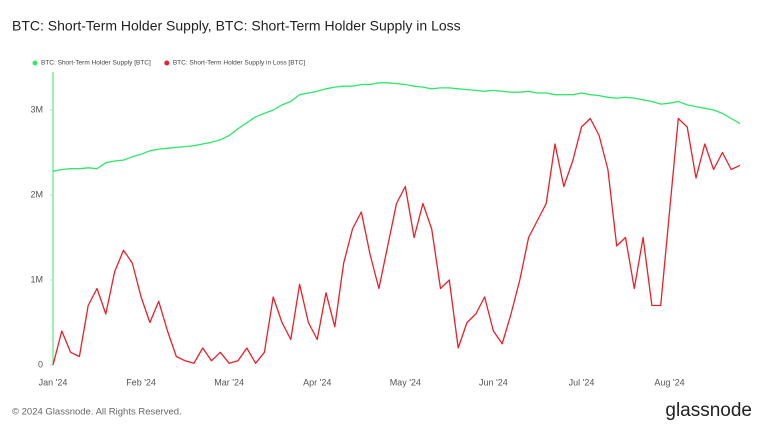 The height and width of the screenshot is (432, 768). What do you see at coordinates (582, 382) in the screenshot?
I see `x-tick-label: Jul '24` at bounding box center [582, 382].